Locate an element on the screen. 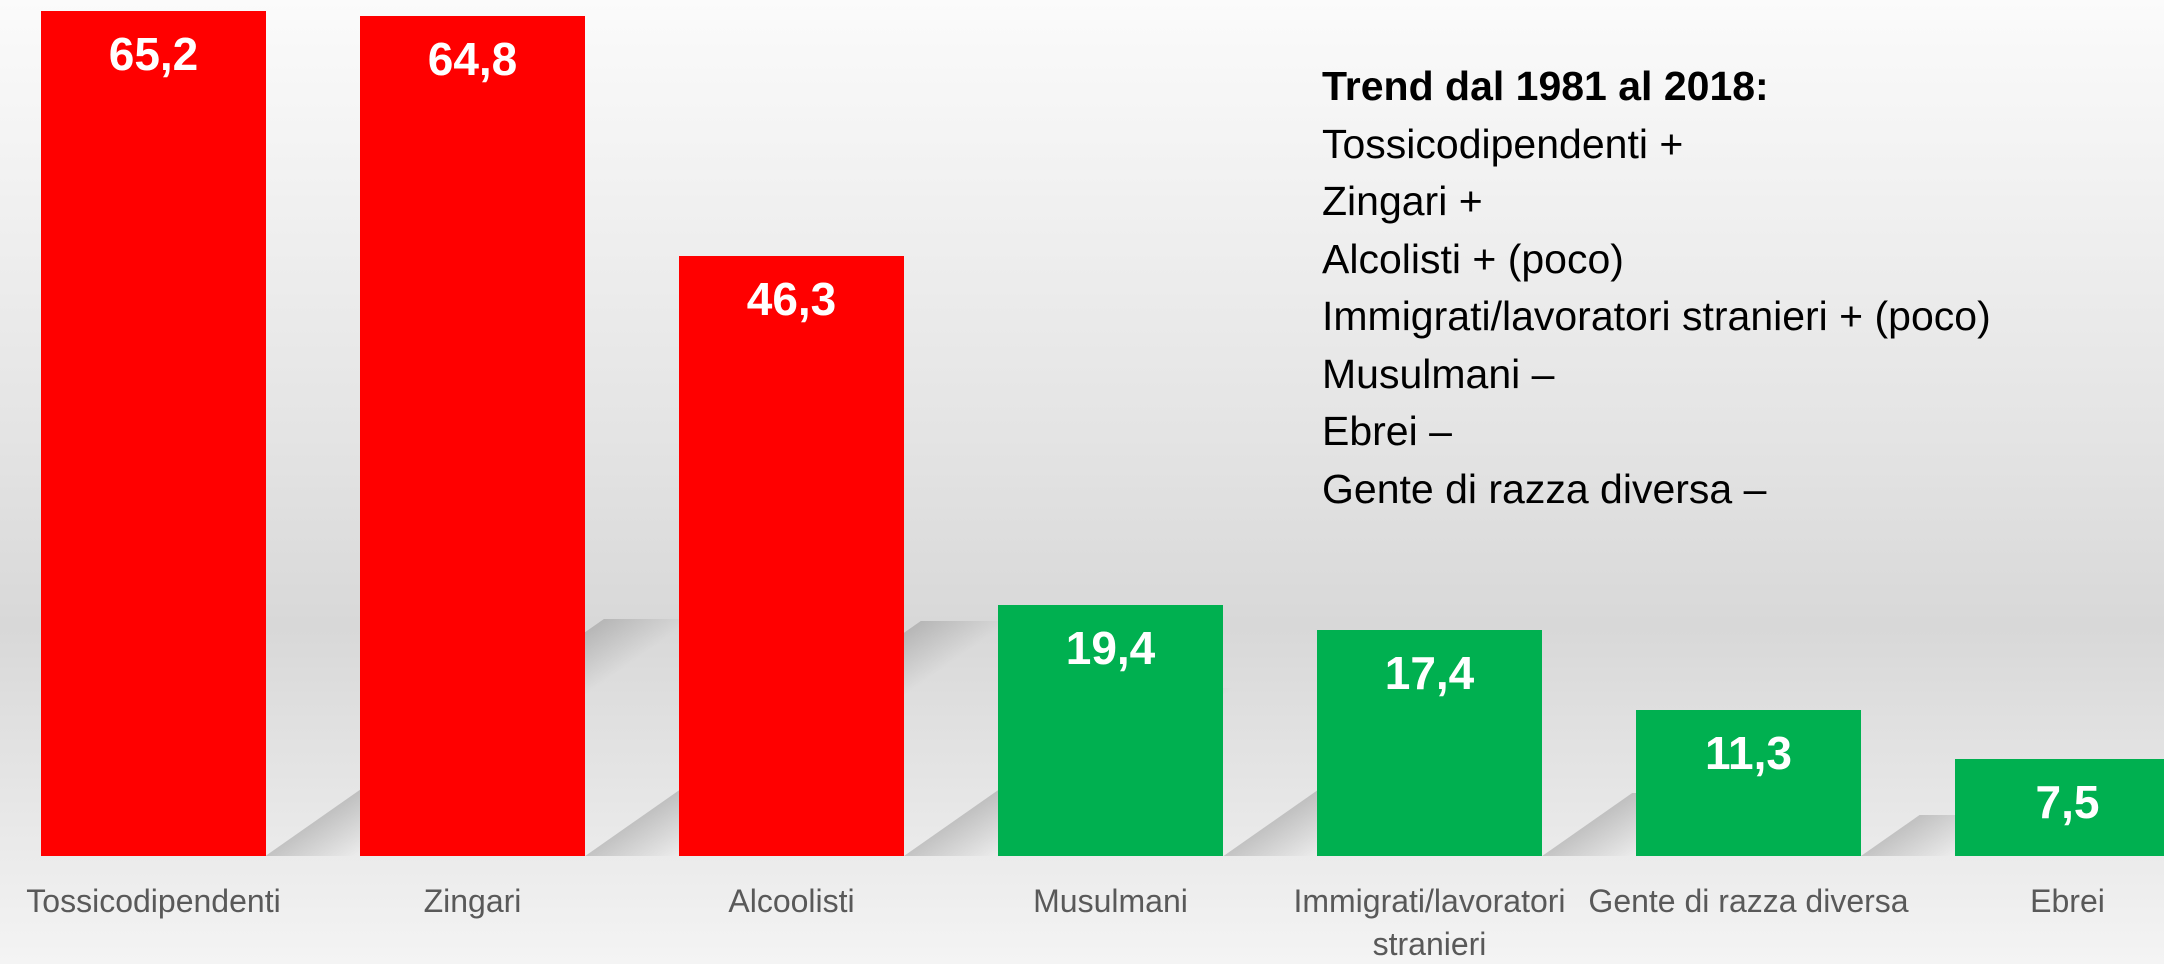 The width and height of the screenshot is (2164, 964). bar: 46,3 is located at coordinates (791, 555).